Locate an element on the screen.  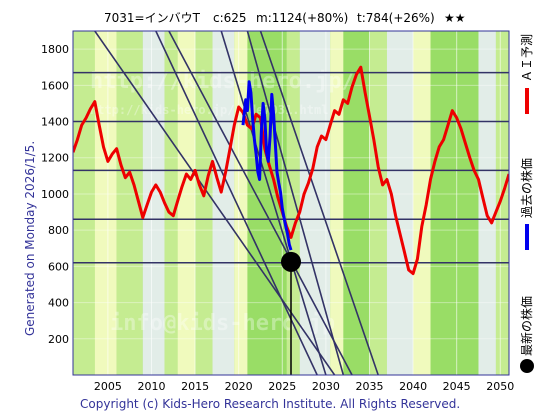
y-tick-label: 200 is located at coordinates (58, 339).